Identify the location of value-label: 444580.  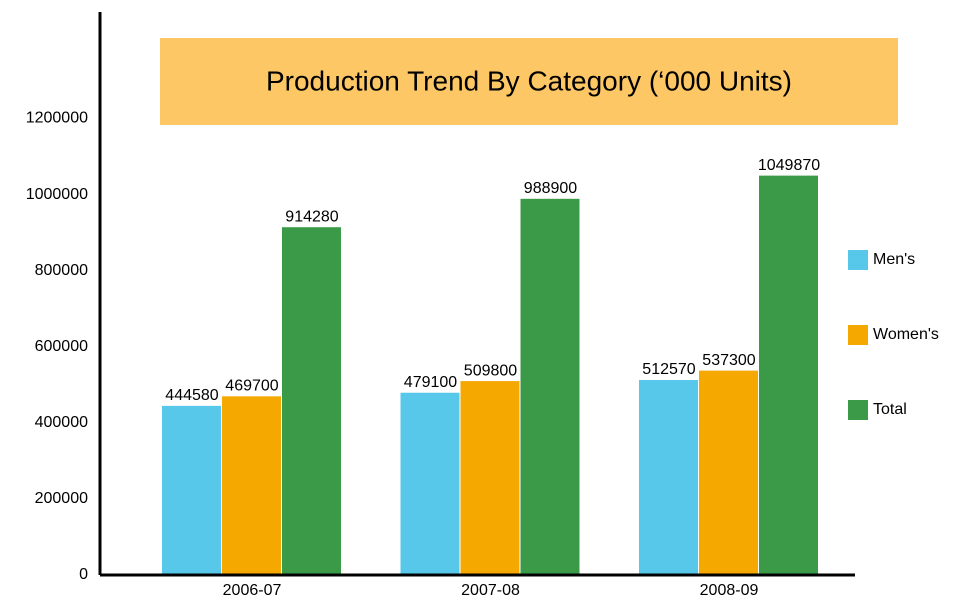
(191, 395).